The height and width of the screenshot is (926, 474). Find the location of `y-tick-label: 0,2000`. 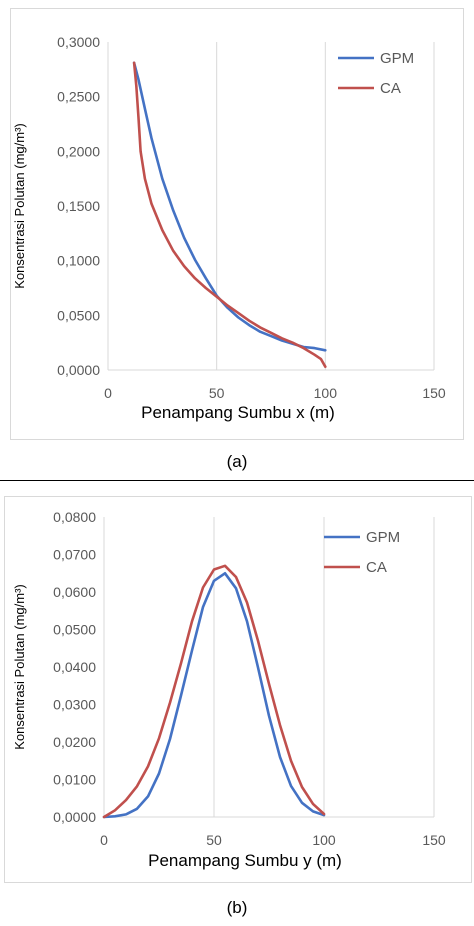

y-tick-label: 0,2000 is located at coordinates (78, 151).